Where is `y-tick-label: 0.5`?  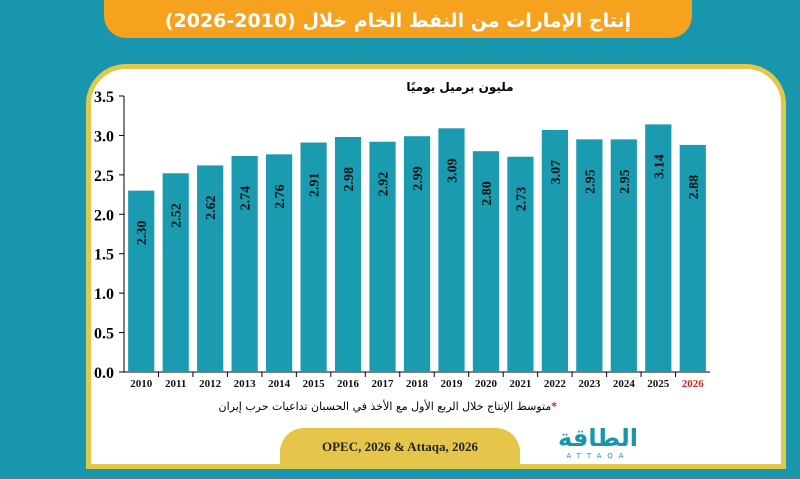
y-tick-label: 0.5 is located at coordinates (104, 334).